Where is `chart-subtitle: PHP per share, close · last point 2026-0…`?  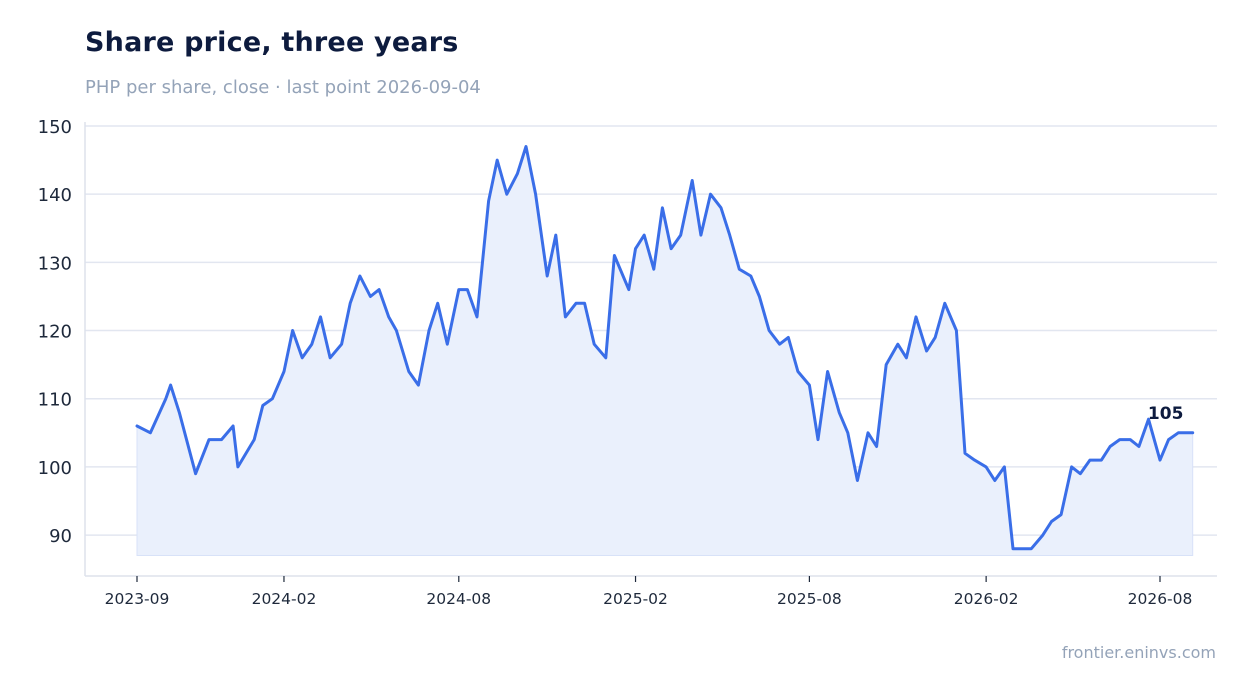
chart-subtitle: PHP per share, close · last point 2026-0… is located at coordinates (283, 87).